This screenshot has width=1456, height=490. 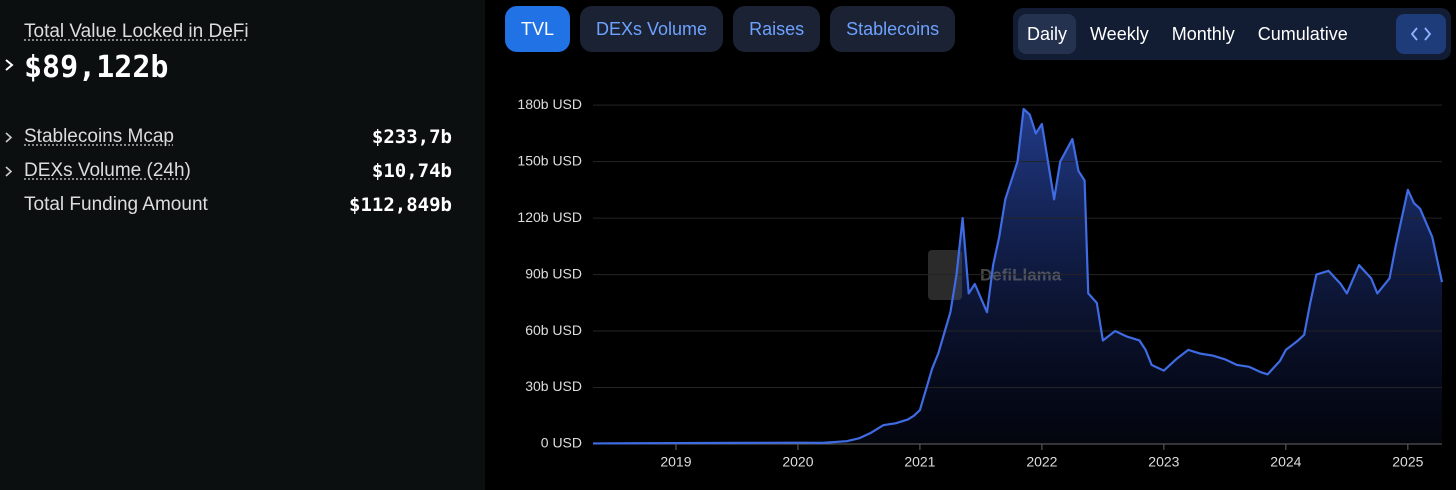 I want to click on stat-label: Stablecoins Mcap, so click(x=99, y=136).